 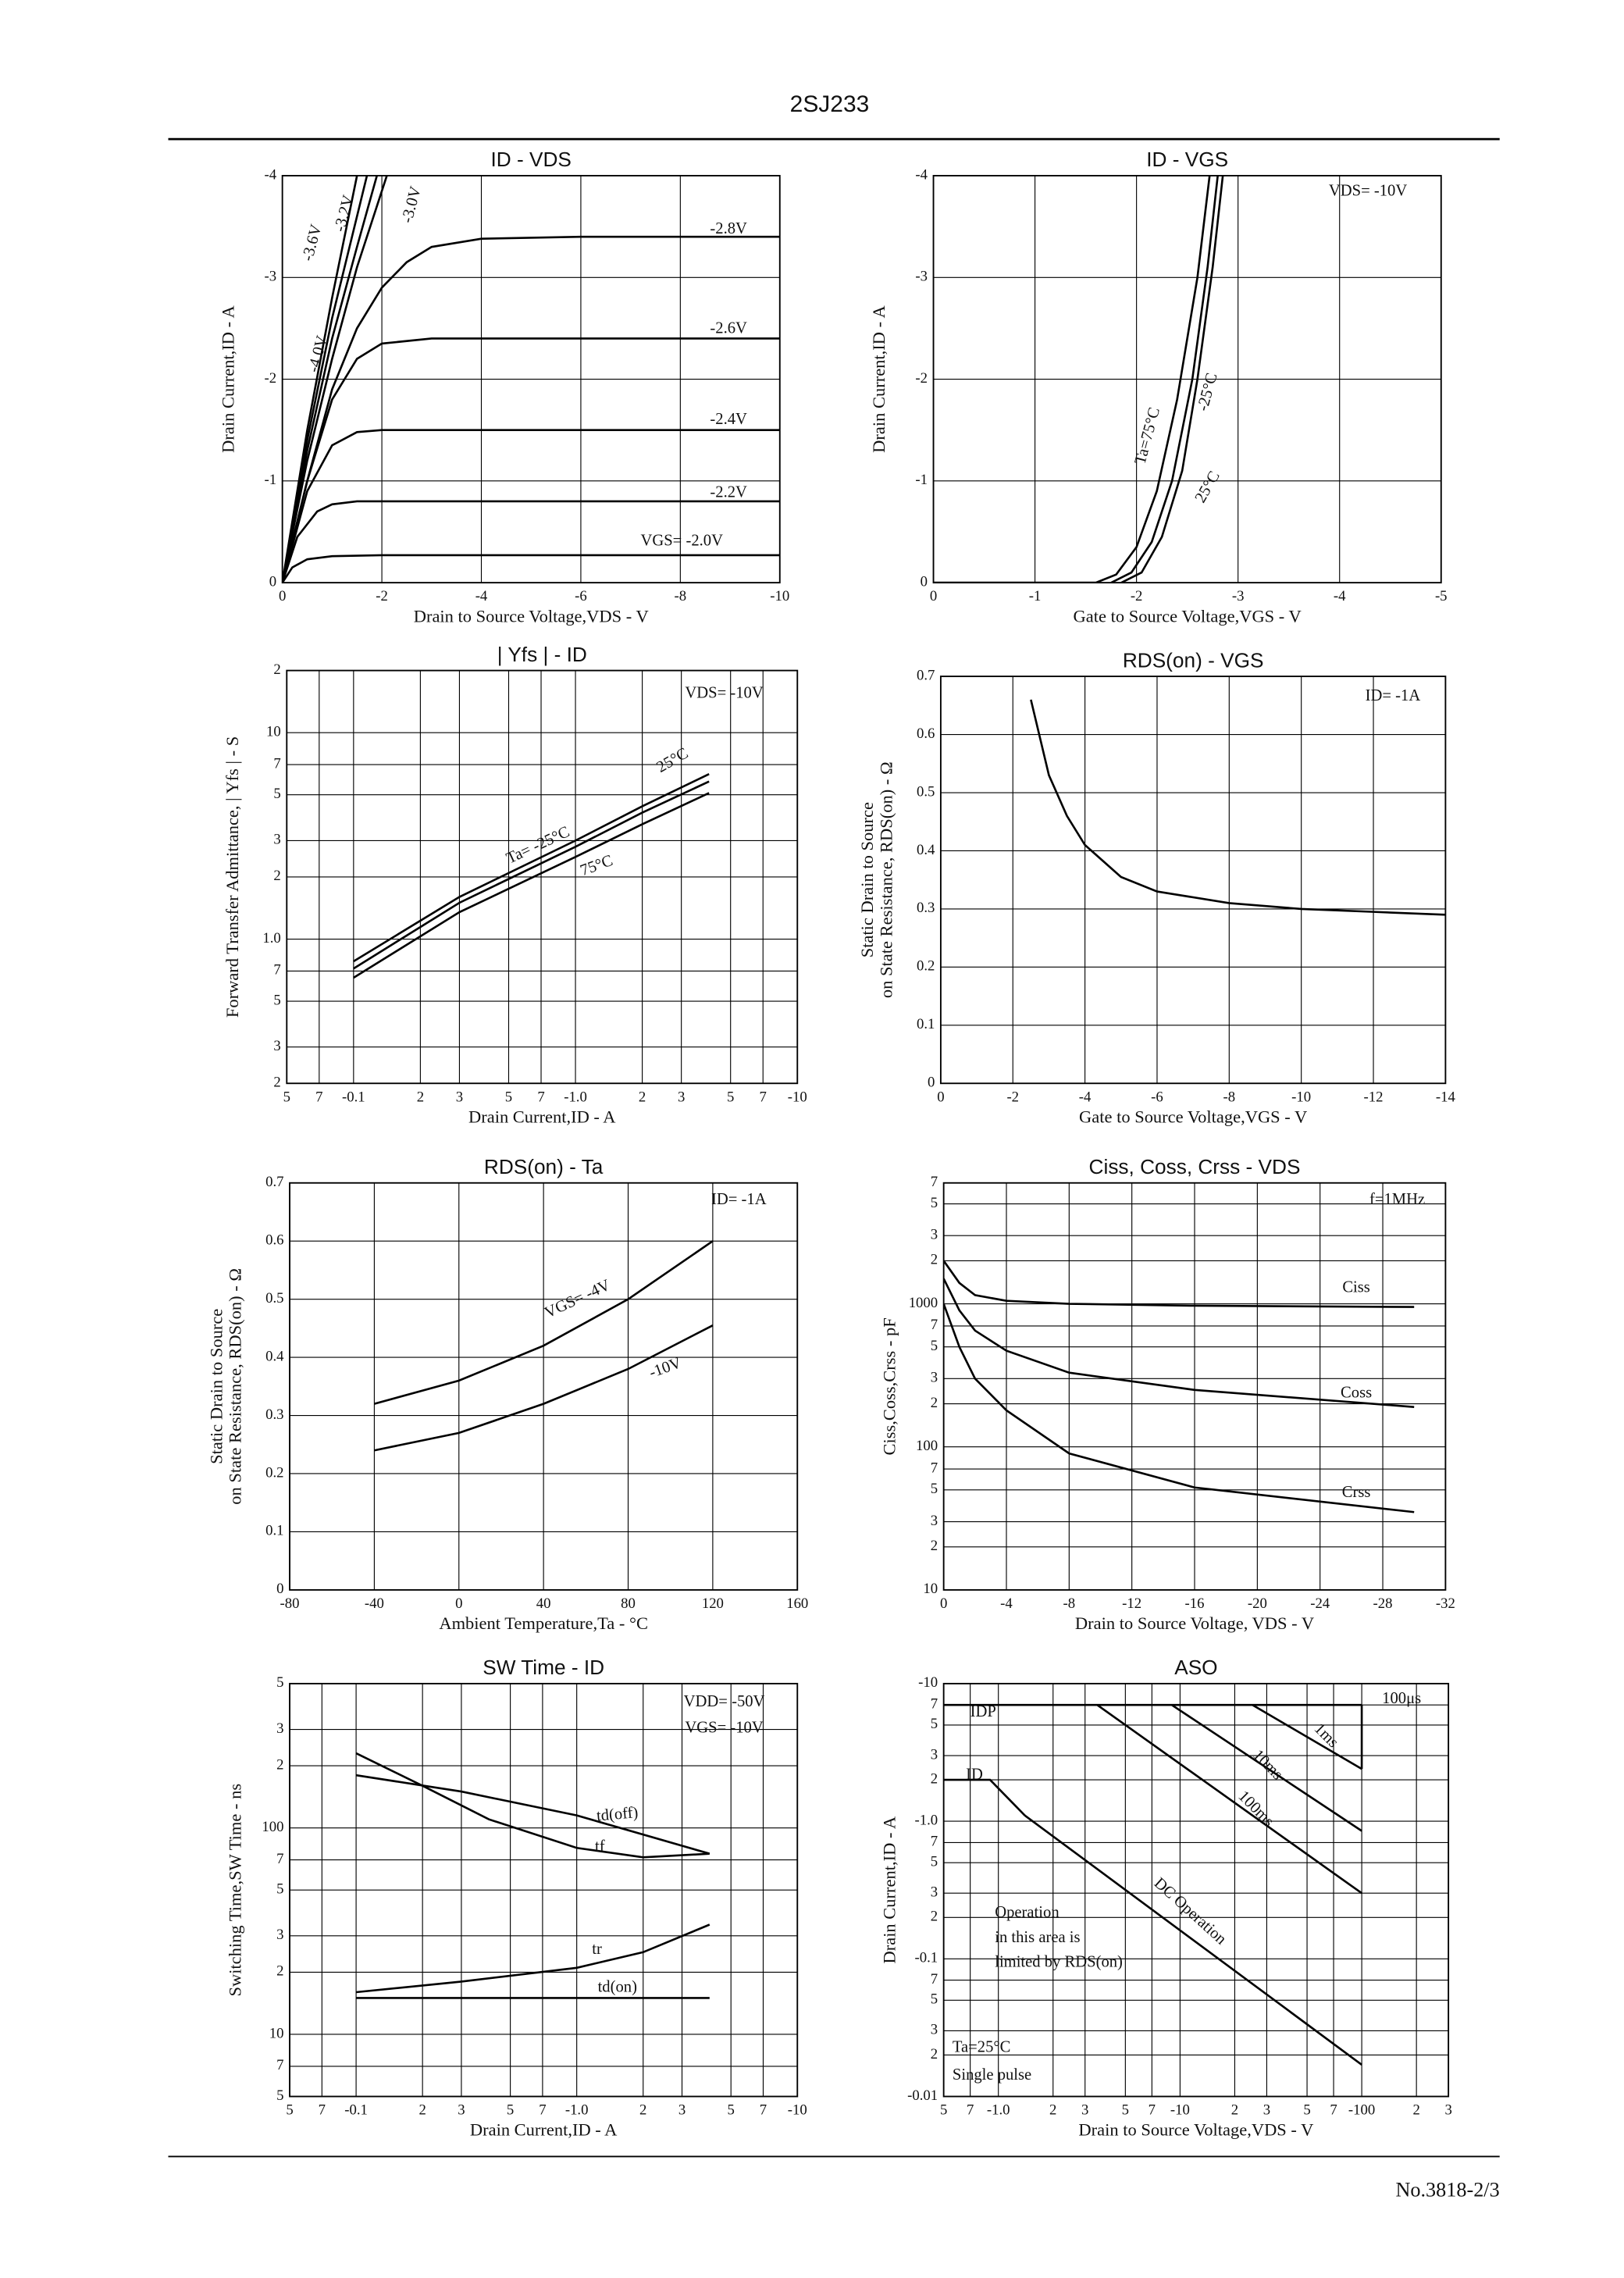 I want to click on x-tick-label: -80, so click(x=290, y=1603).